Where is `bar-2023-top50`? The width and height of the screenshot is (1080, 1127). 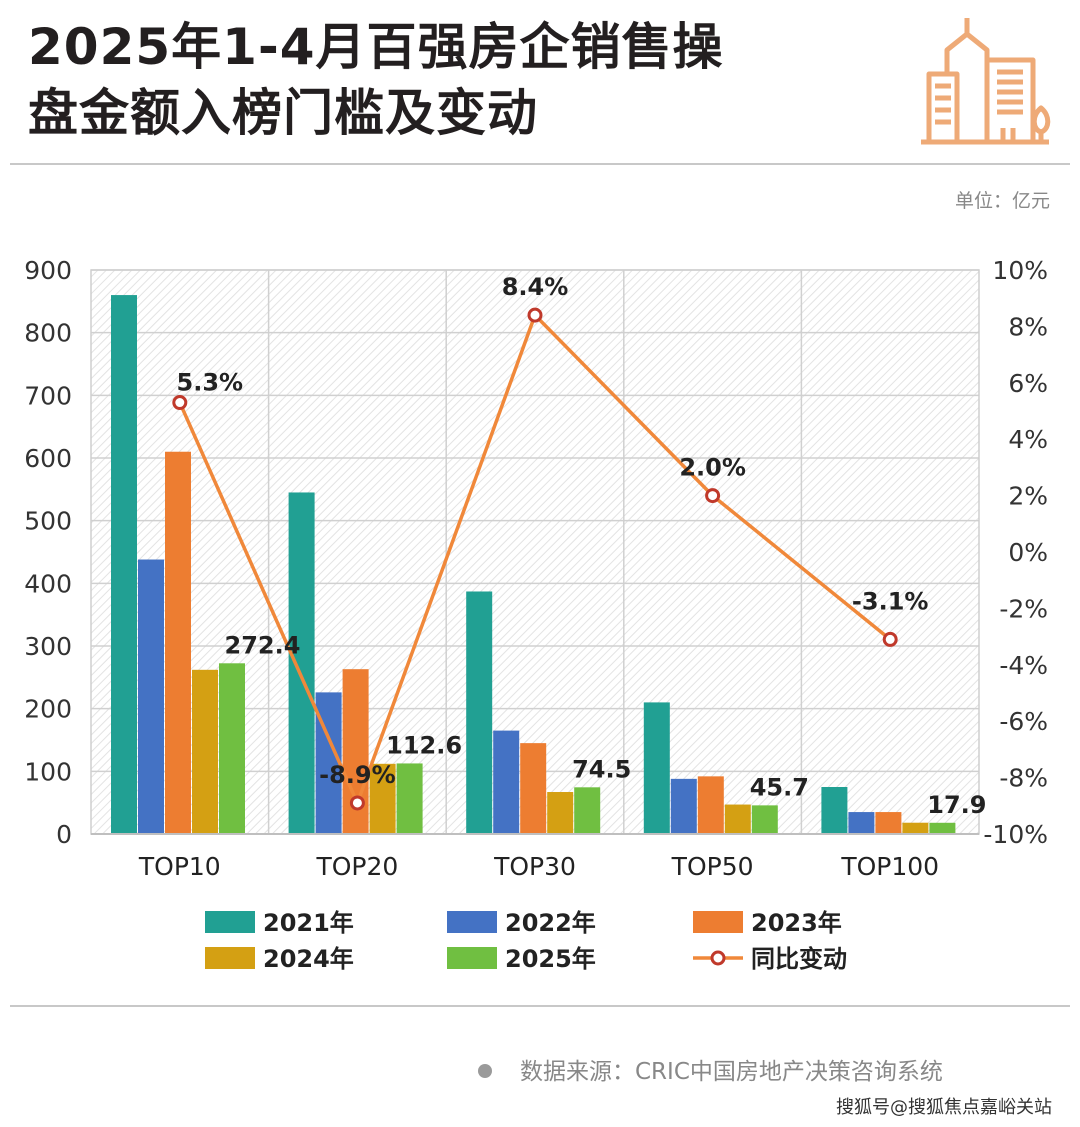
bar-2023-top50 is located at coordinates (710, 805).